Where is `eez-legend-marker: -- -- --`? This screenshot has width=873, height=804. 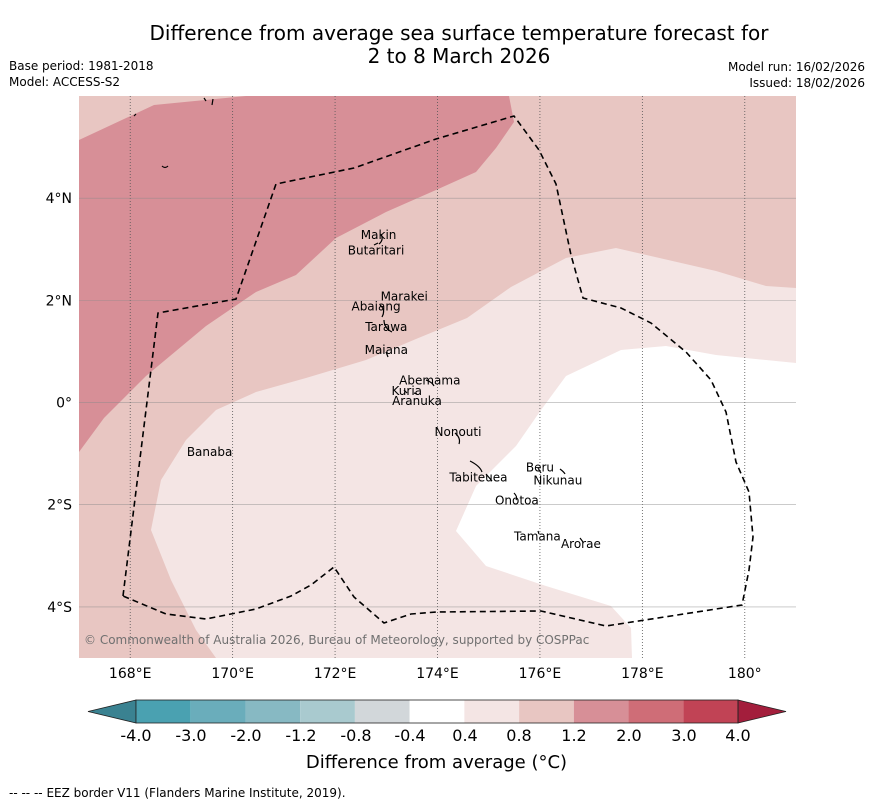
eez-legend-marker: -- -- -- is located at coordinates (26, 793).